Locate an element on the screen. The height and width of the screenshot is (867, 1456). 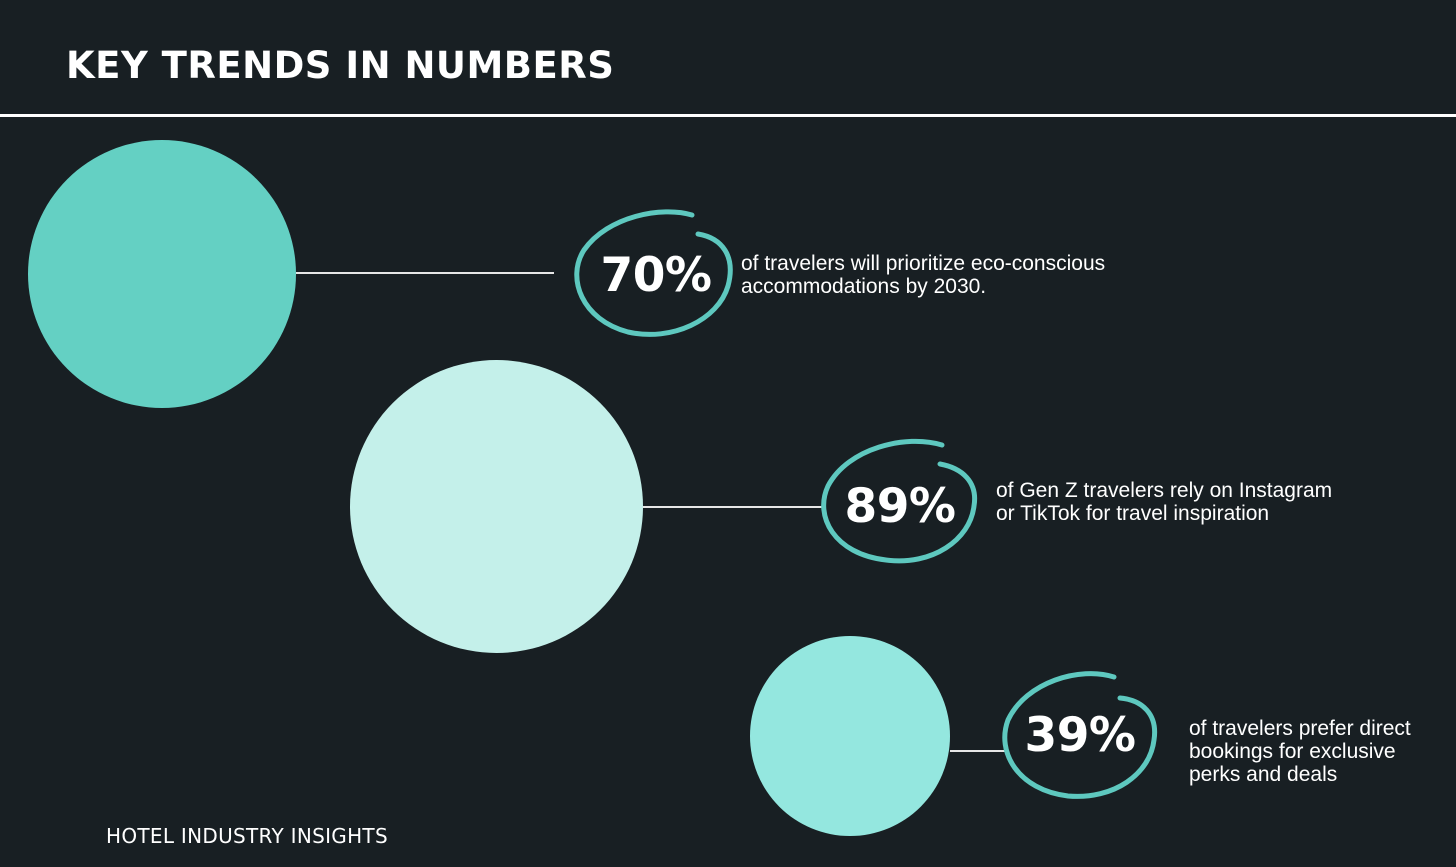
stat-1-value: 70% is located at coordinates (656, 275).